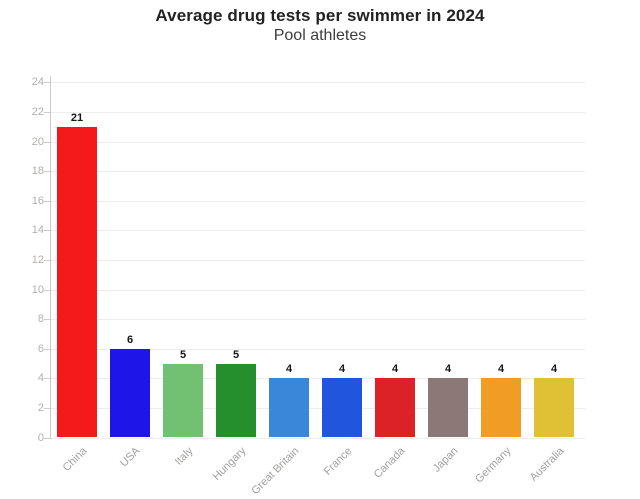 The height and width of the screenshot is (499, 640). Describe the element at coordinates (338, 461) in the screenshot. I see `category-label-france: France` at that location.